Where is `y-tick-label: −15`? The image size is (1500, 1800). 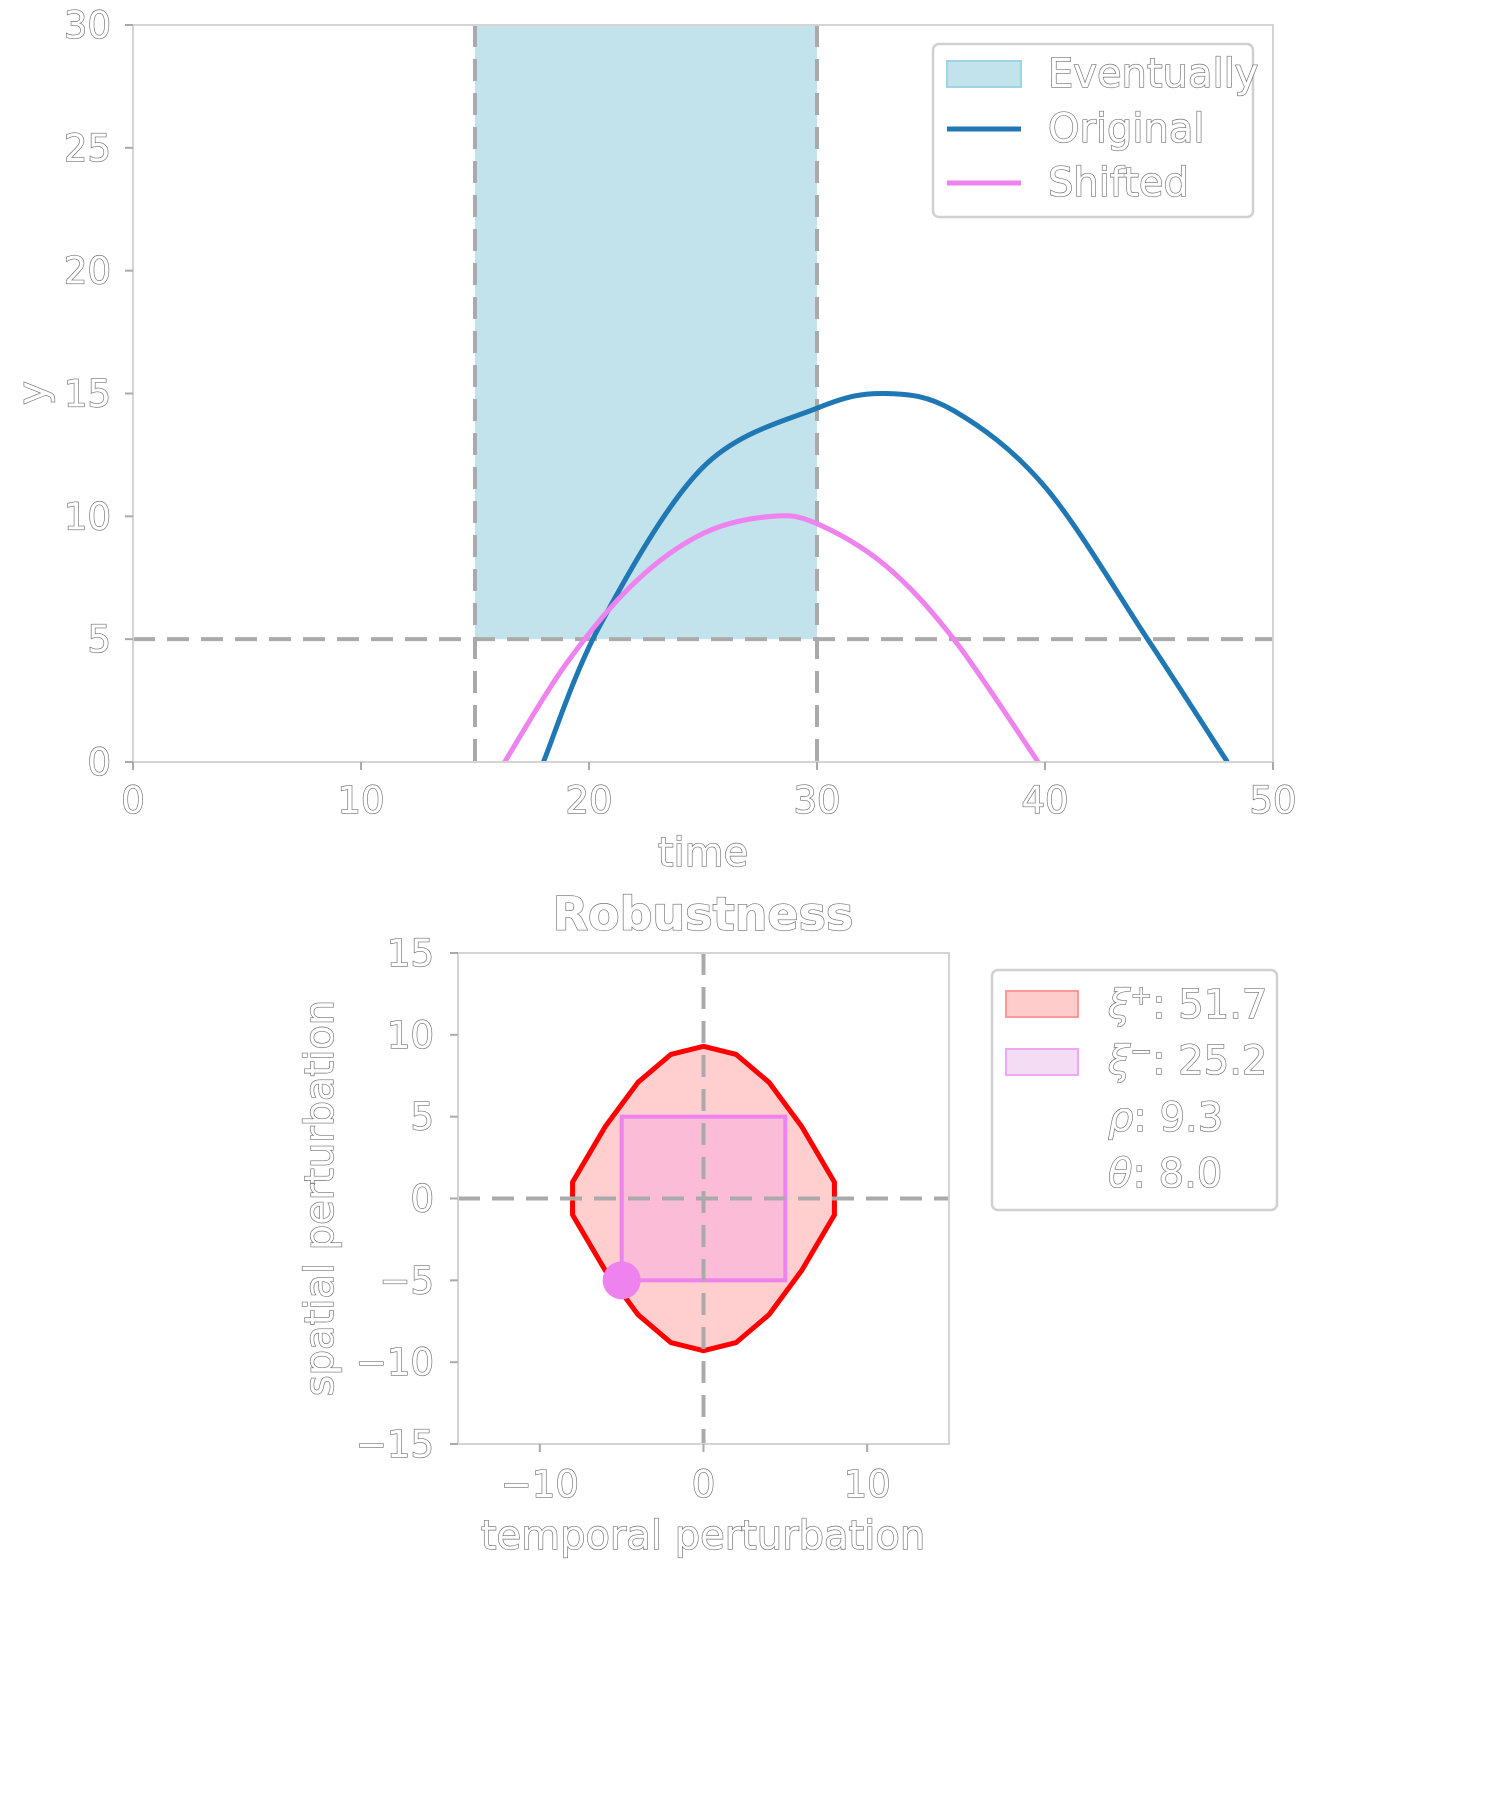 y-tick-label: −15 is located at coordinates (395, 1444).